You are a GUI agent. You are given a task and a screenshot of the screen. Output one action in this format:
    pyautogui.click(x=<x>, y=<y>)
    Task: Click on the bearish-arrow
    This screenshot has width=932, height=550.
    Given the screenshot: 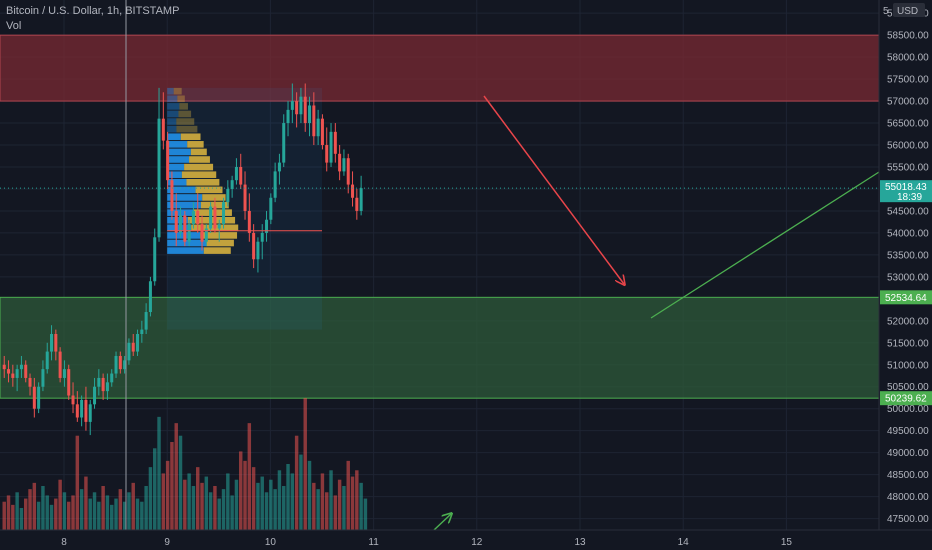 What is the action you would take?
    pyautogui.click(x=553, y=189)
    